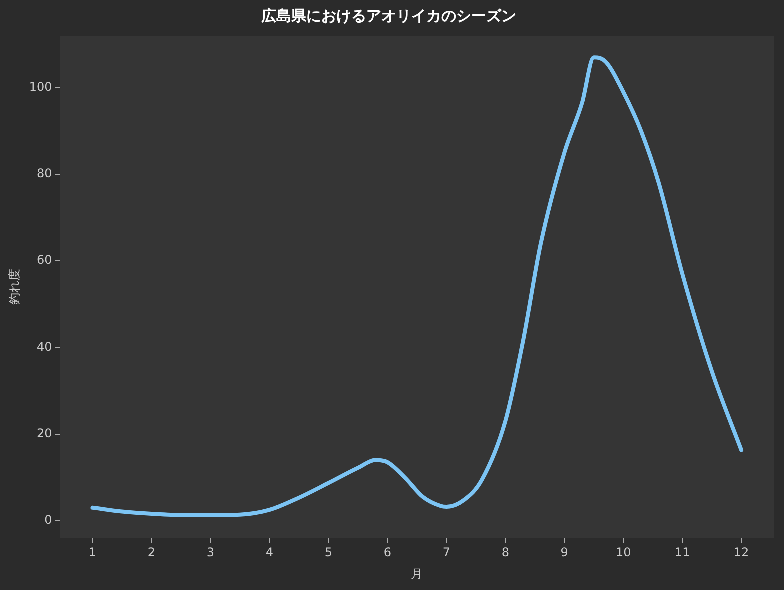 The height and width of the screenshot is (590, 784). Describe the element at coordinates (624, 553) in the screenshot. I see `x-tick-label: 10` at that location.